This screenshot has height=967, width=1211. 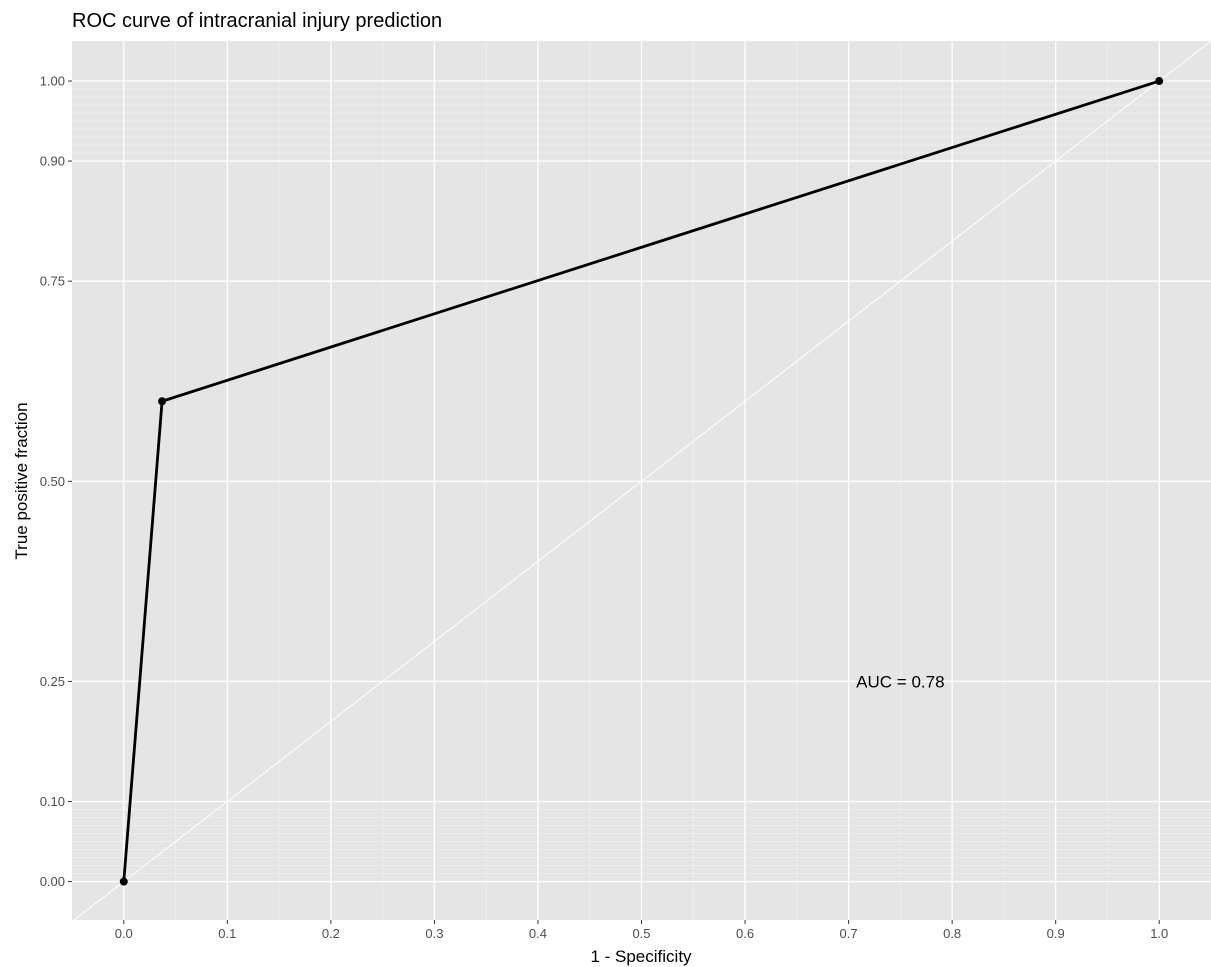 I want to click on x-tick-label: 0.5, so click(x=641, y=933).